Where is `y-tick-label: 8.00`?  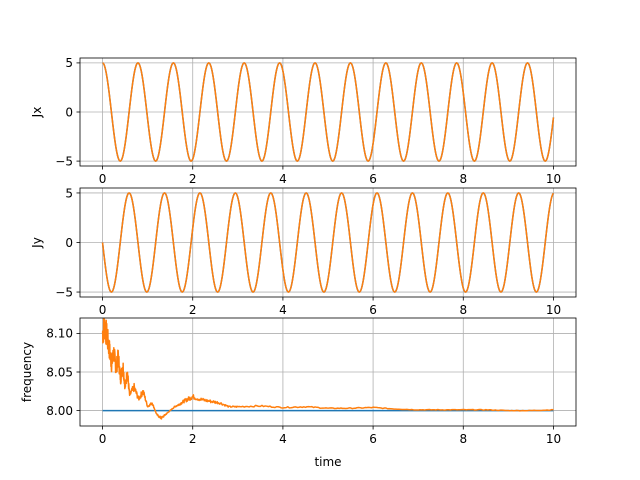 y-tick-label: 8.00 is located at coordinates (59, 411).